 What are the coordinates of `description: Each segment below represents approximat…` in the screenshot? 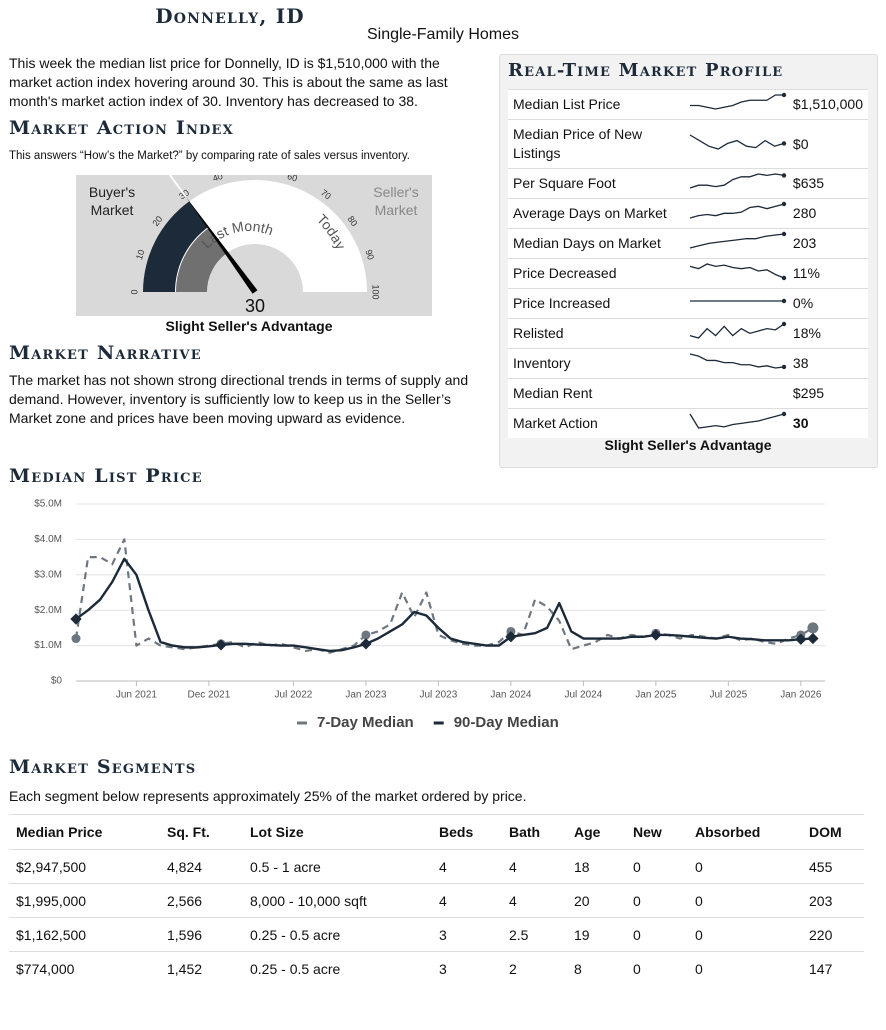 It's located at (268, 796).